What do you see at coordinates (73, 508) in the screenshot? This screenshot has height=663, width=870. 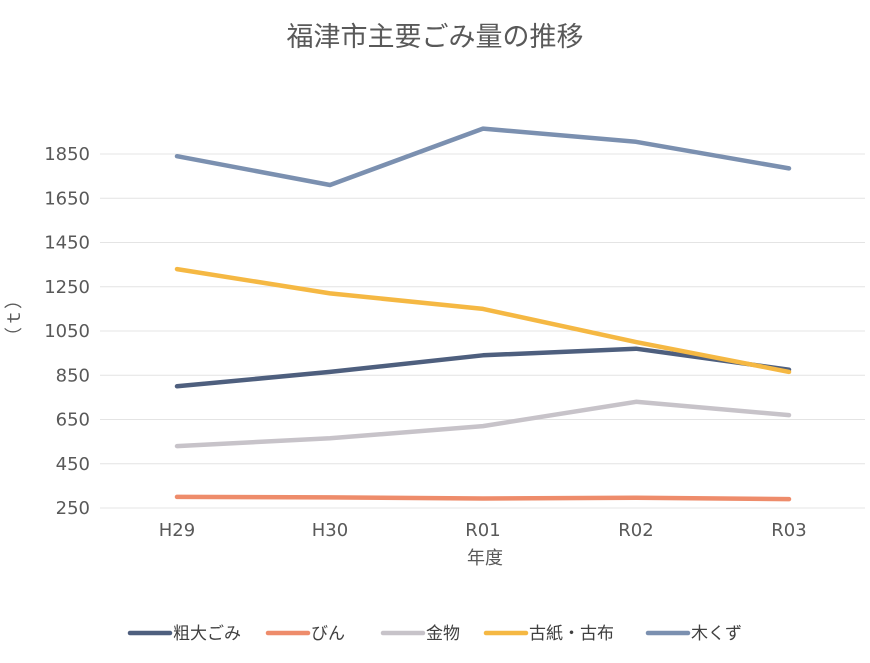 I see `y-tick-label: 250` at bounding box center [73, 508].